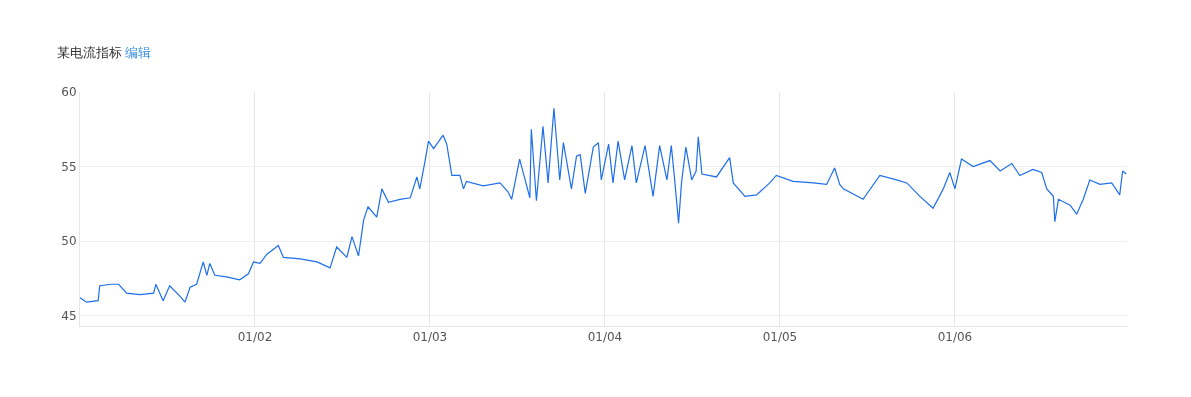  Describe the element at coordinates (955, 337) in the screenshot. I see `x-tick-label: 01/06` at that location.